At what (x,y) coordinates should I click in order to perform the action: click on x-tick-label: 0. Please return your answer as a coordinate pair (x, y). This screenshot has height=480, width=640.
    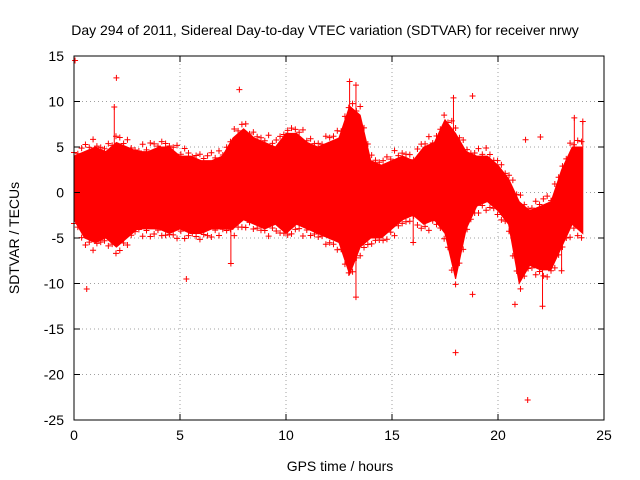
    Looking at the image, I should click on (74, 435).